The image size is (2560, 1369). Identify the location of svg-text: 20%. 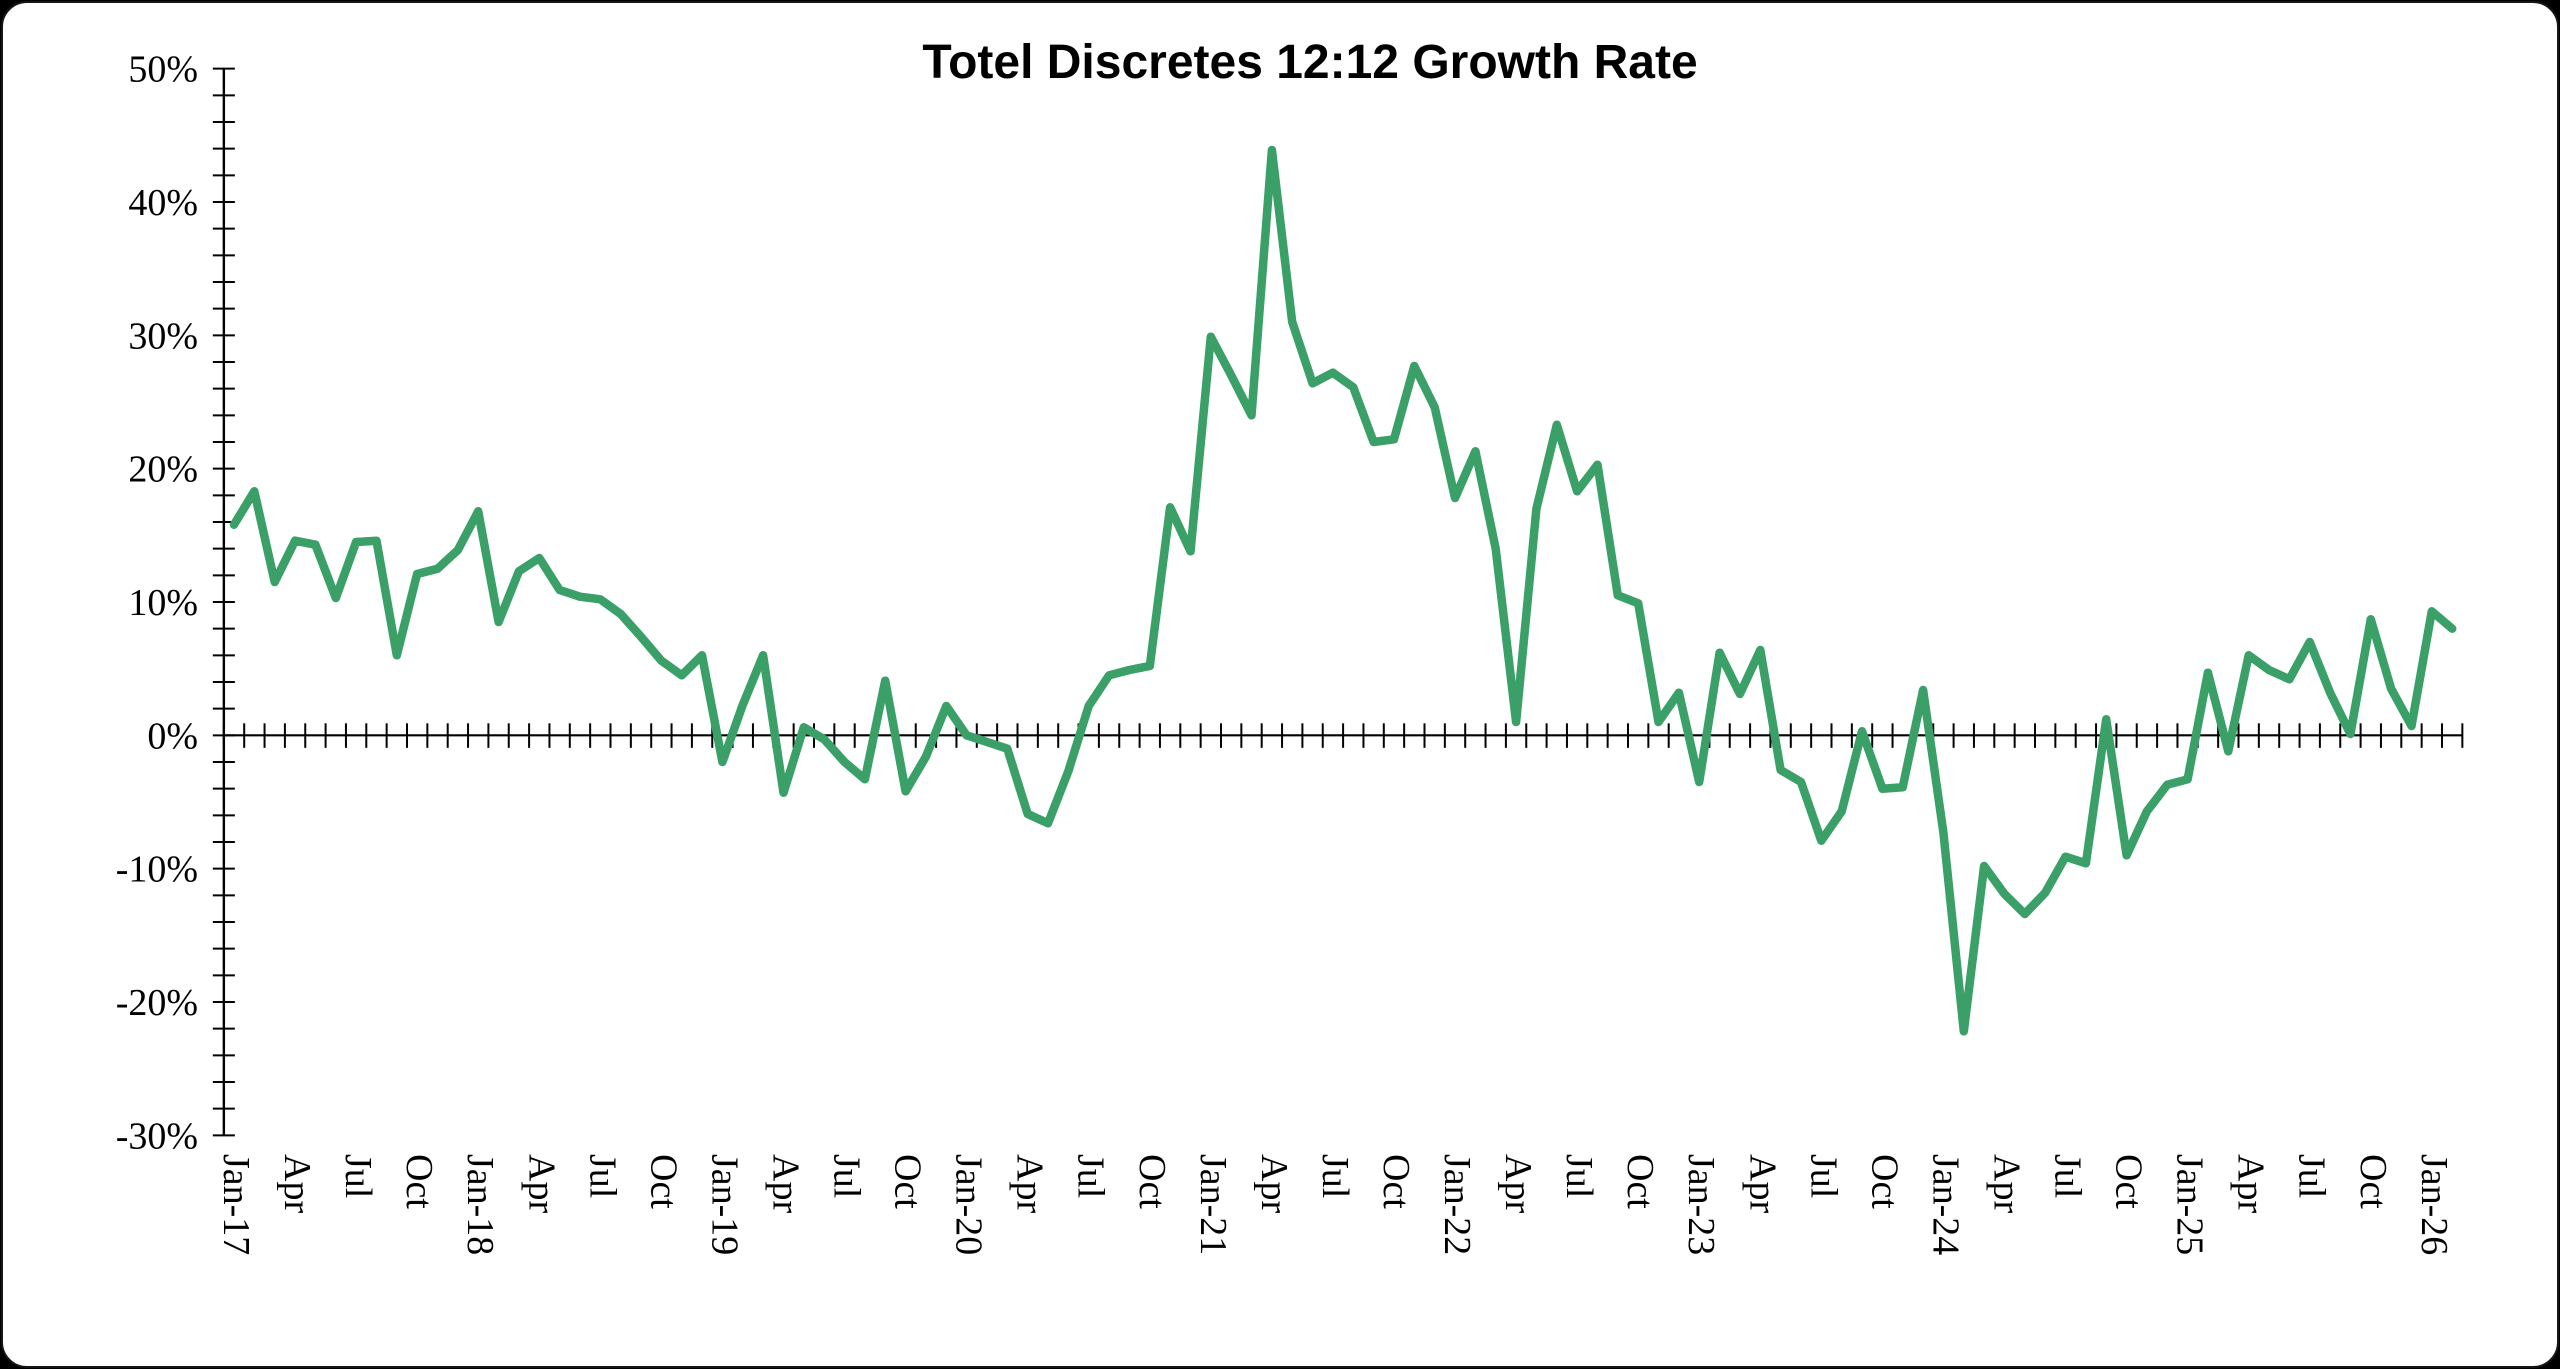
(163, 470).